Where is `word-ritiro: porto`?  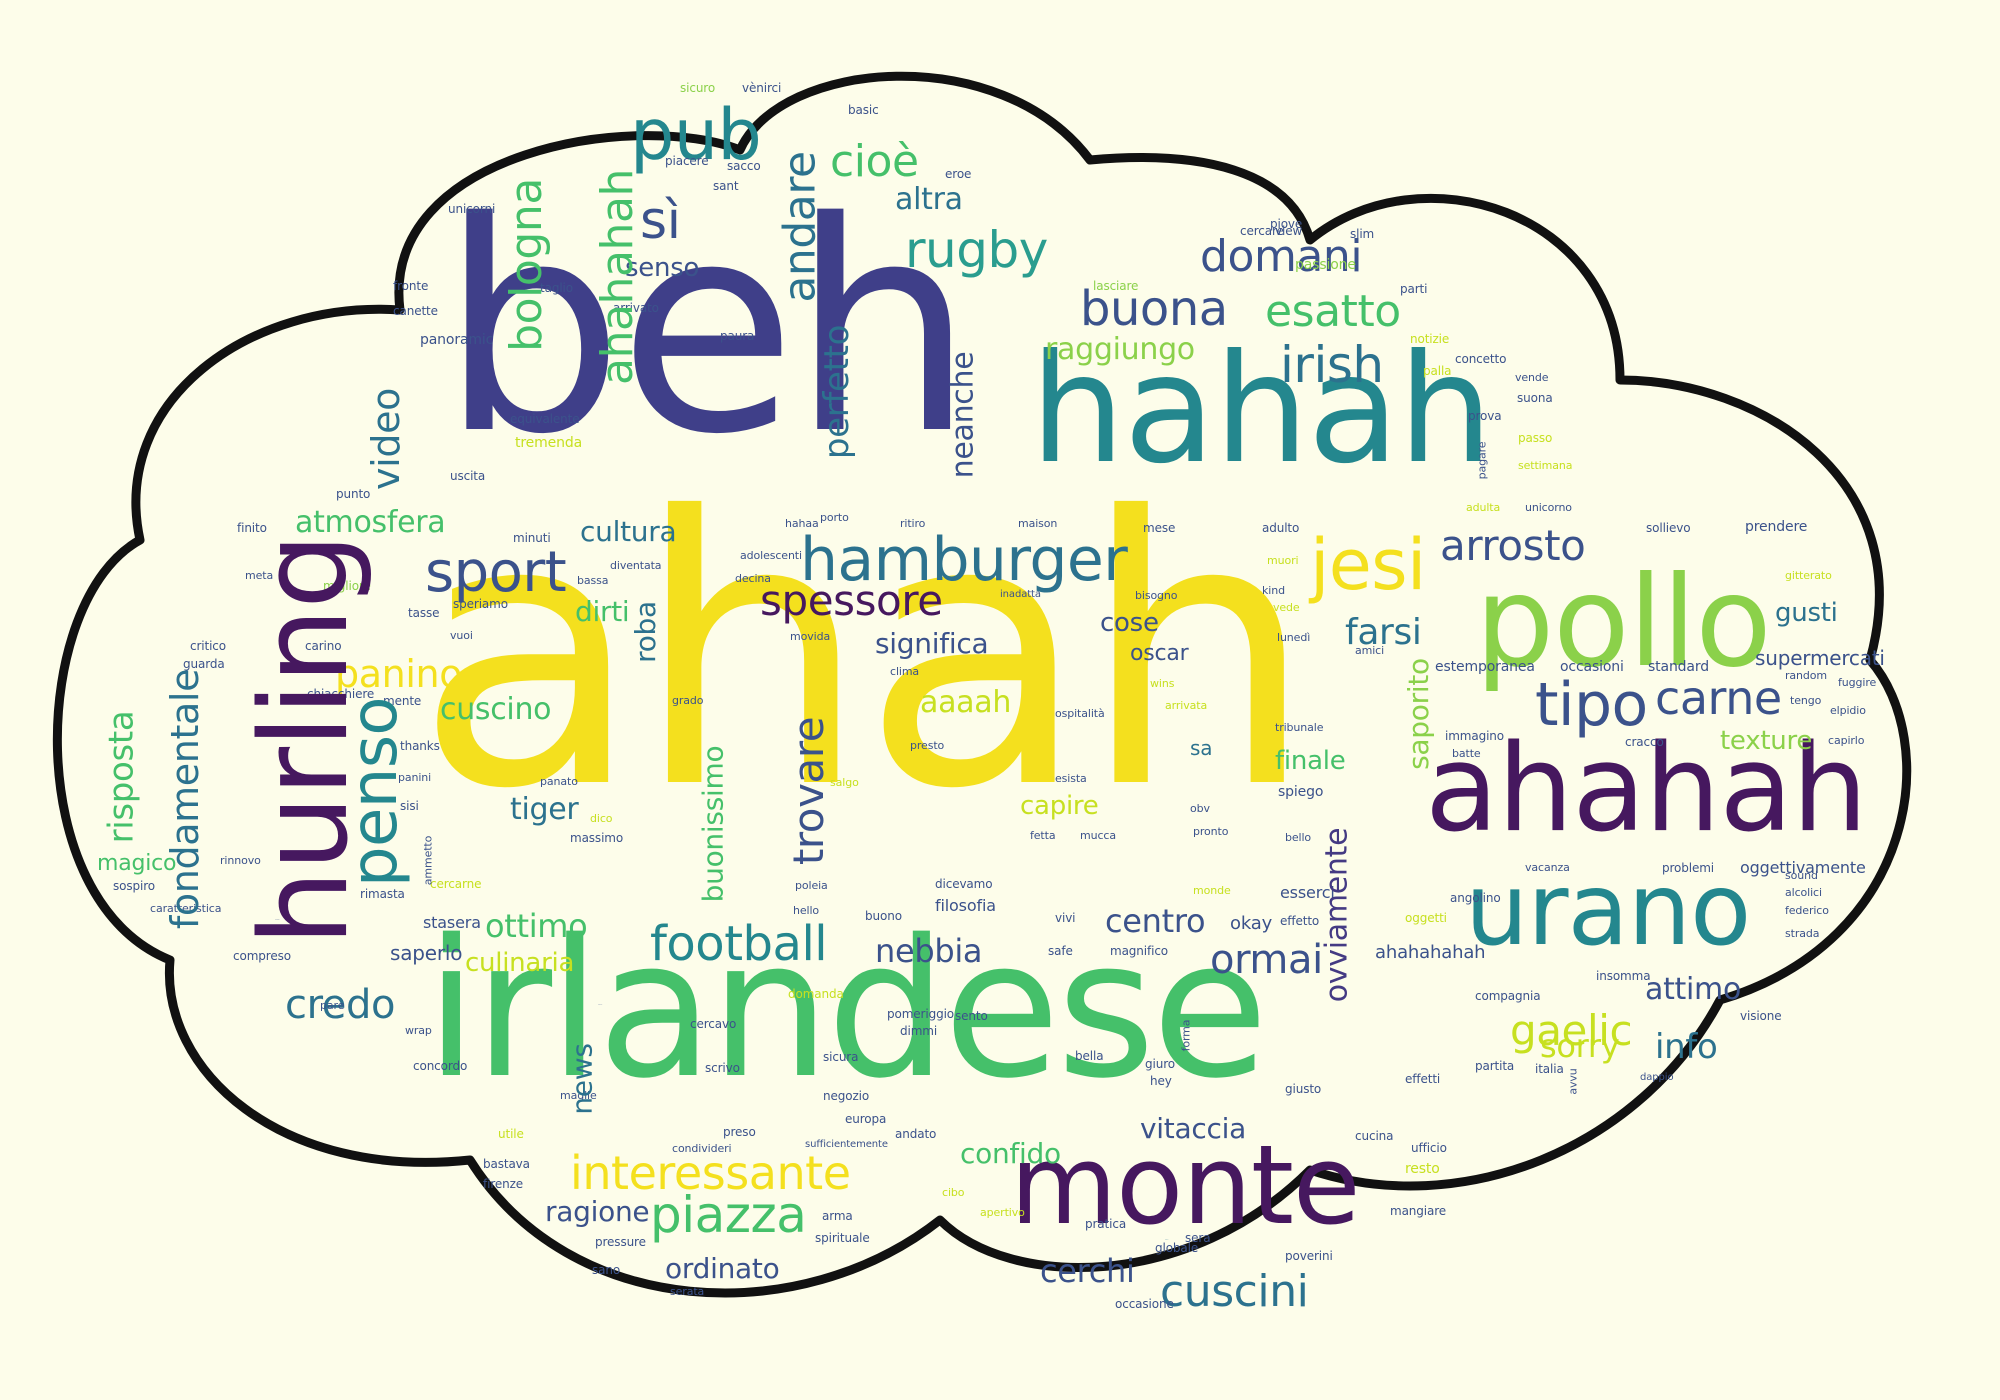
word-ritiro: porto is located at coordinates (834, 517).